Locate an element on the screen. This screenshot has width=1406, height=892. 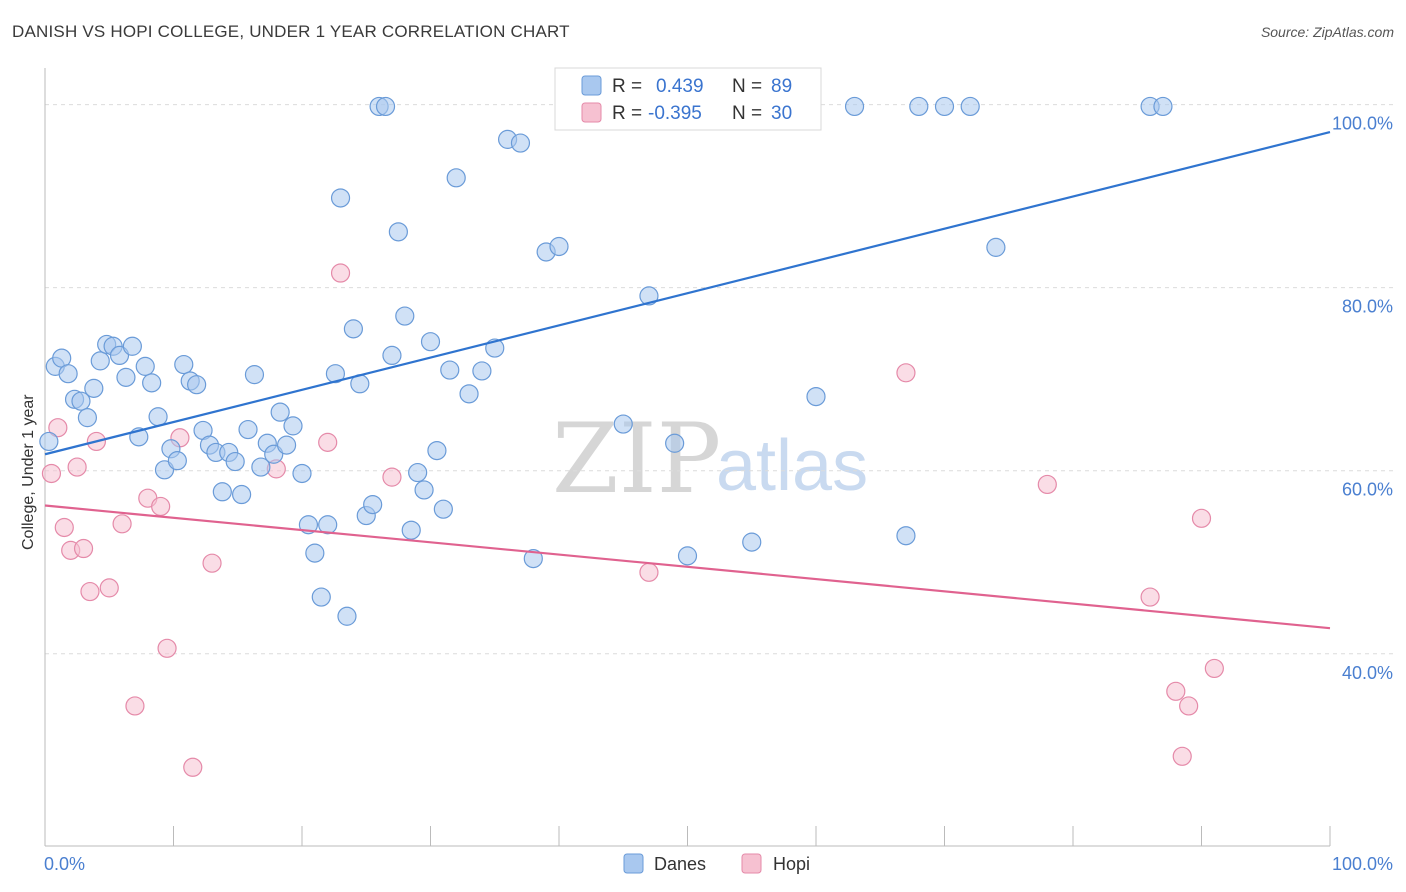
y-axis-label: College, Under 1 year is located at coordinates (28, 472).